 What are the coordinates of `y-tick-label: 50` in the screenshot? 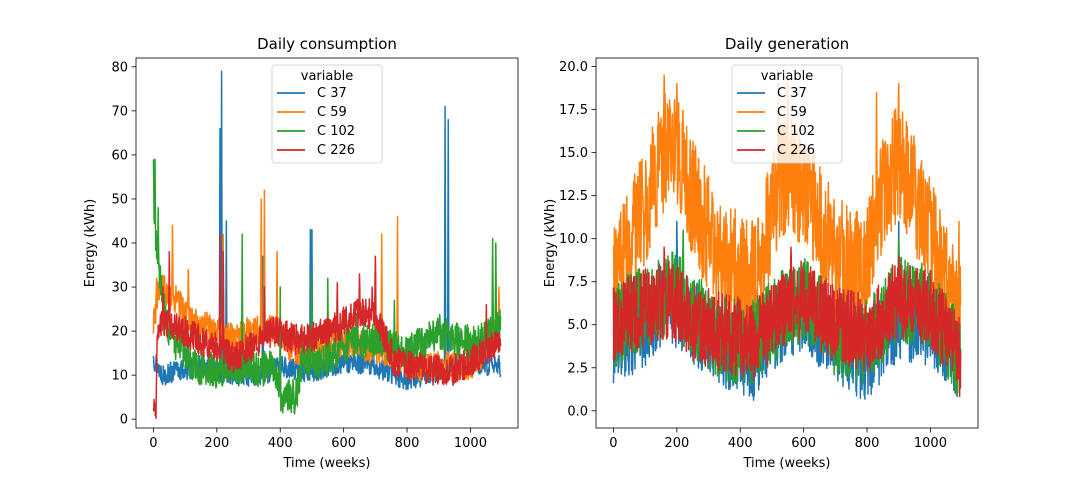 It's located at (119, 199).